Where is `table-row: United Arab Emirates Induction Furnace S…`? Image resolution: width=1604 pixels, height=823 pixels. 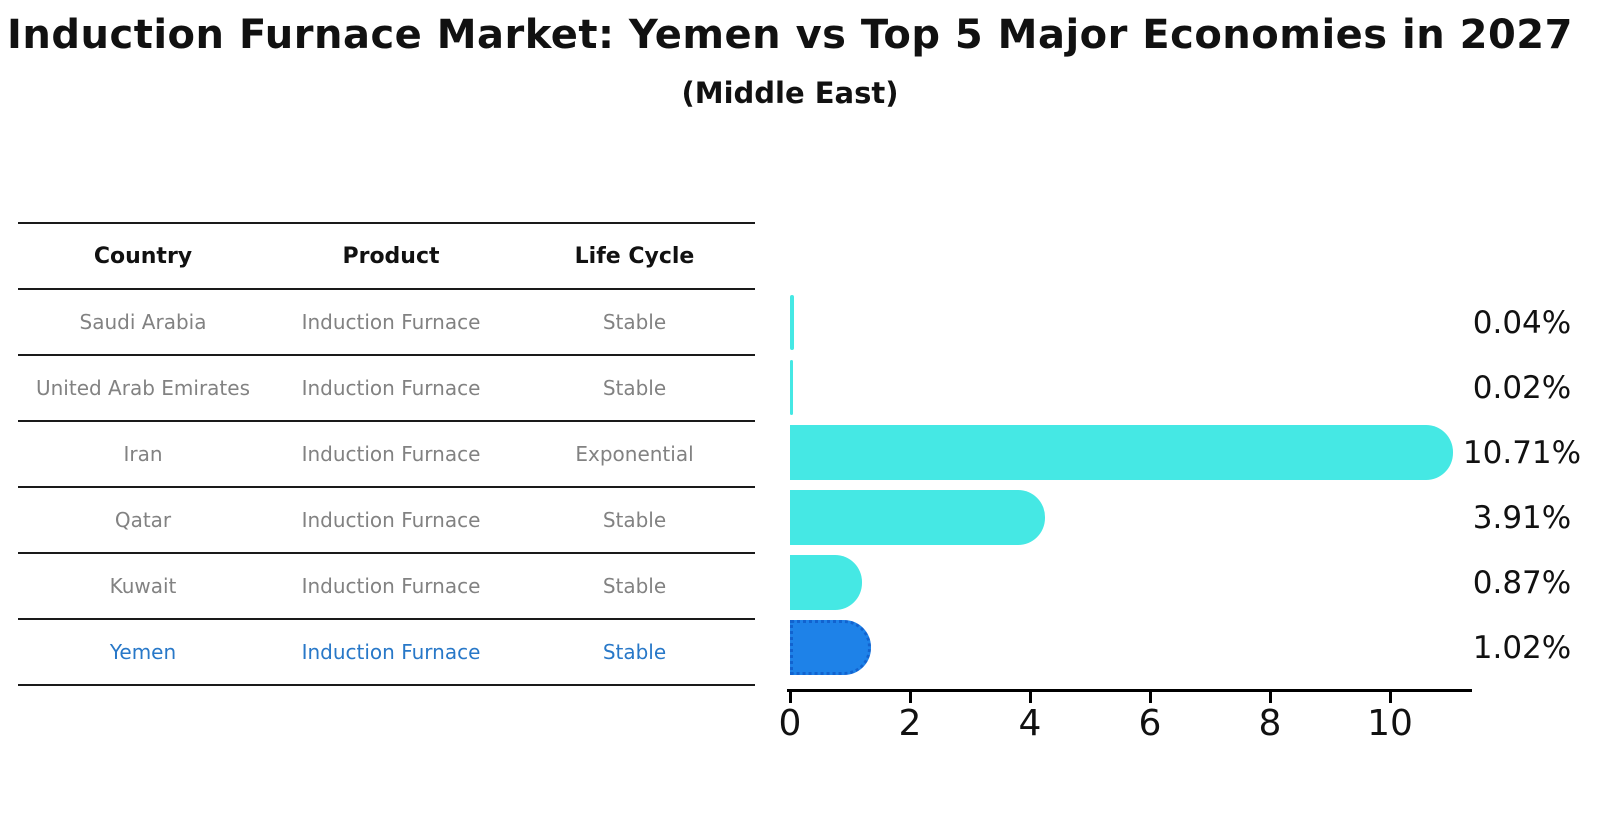 table-row: United Arab Emirates Induction Furnace S… is located at coordinates (386, 389).